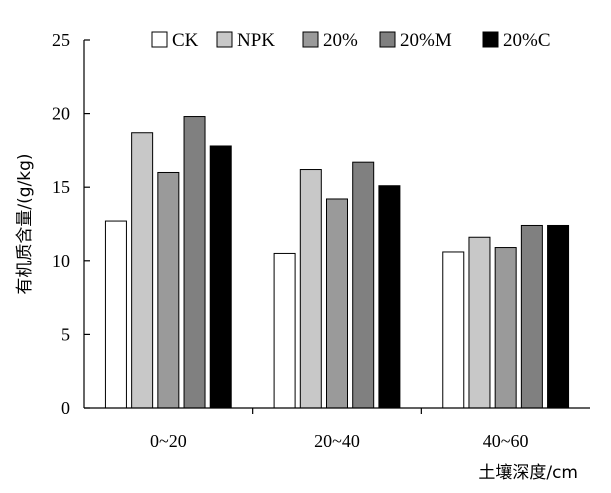  I want to click on y-ticks: 0 5 10 15 20 25, so click(71, 224).